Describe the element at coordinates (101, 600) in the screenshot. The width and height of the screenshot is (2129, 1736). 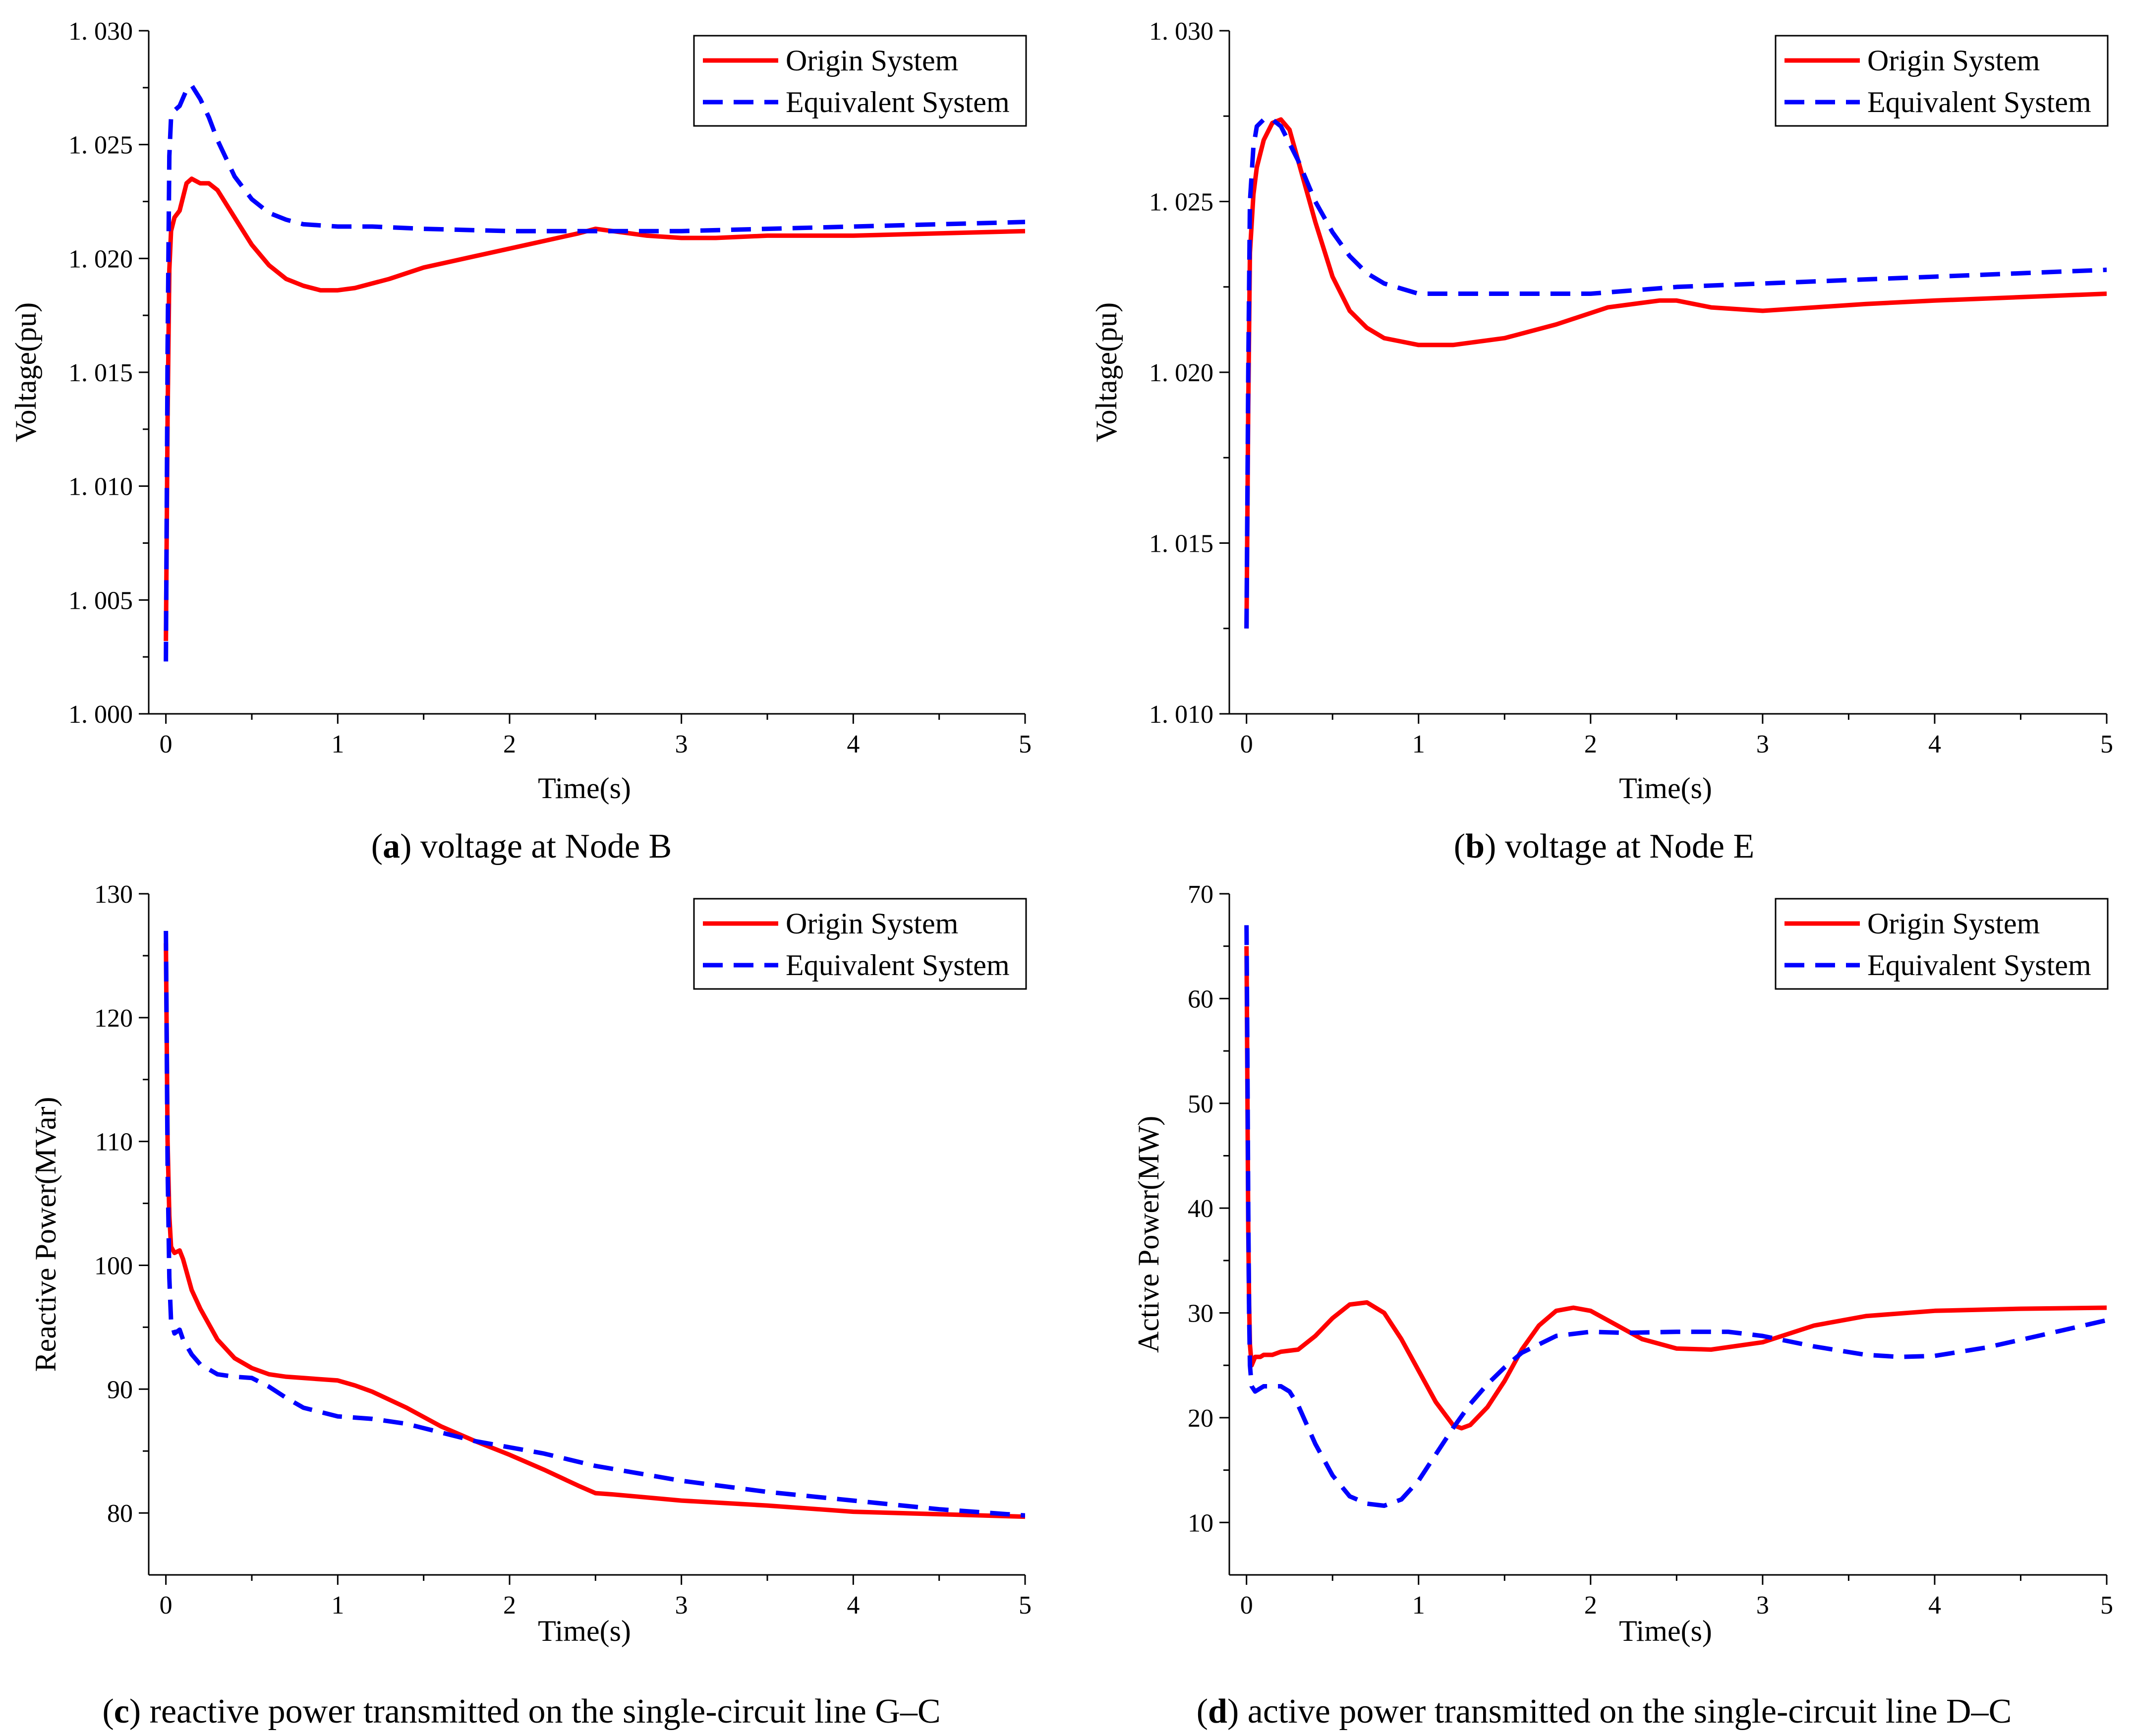
I see `y-tick-label: 1. 005` at that location.